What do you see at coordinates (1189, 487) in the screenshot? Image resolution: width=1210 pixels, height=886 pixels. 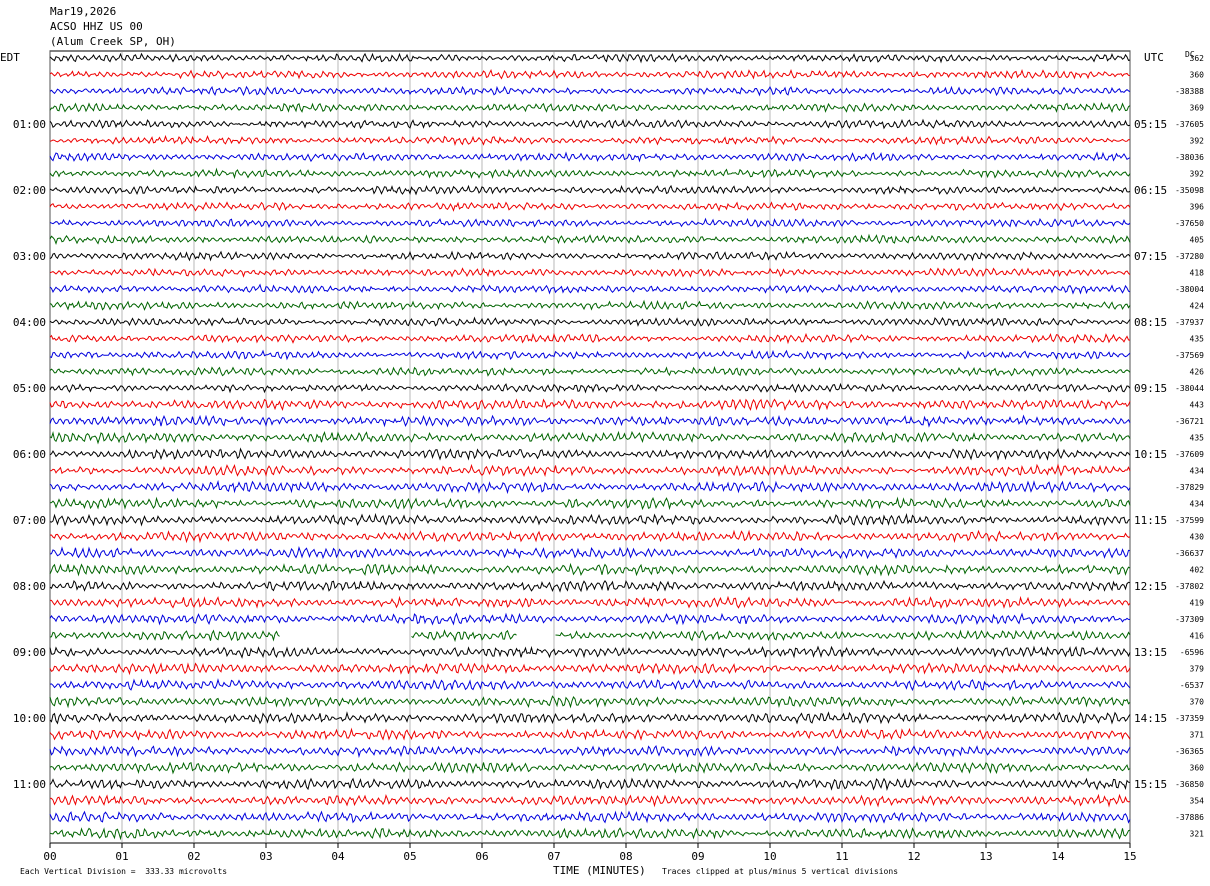 I see `dc-value: -37829` at bounding box center [1189, 487].